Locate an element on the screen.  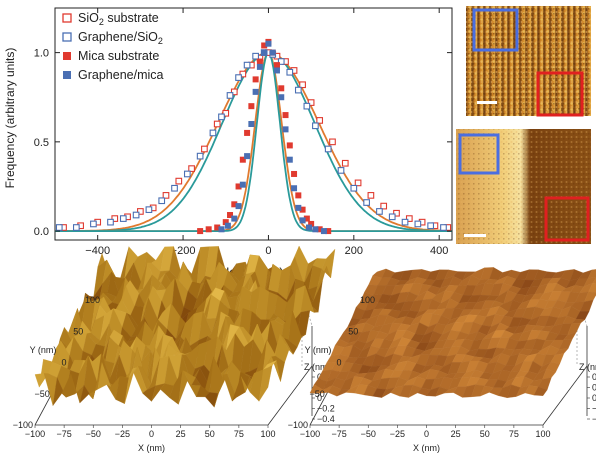
x-tick-label: 50 is located at coordinates (485, 434).